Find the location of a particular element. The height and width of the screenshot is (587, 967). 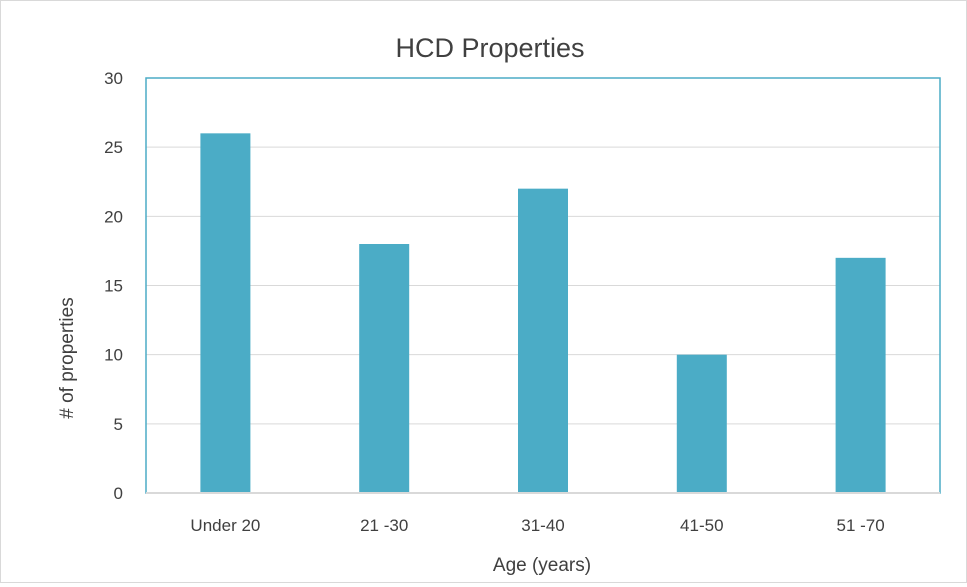

x-tick-label: 21 -30 is located at coordinates (384, 525).